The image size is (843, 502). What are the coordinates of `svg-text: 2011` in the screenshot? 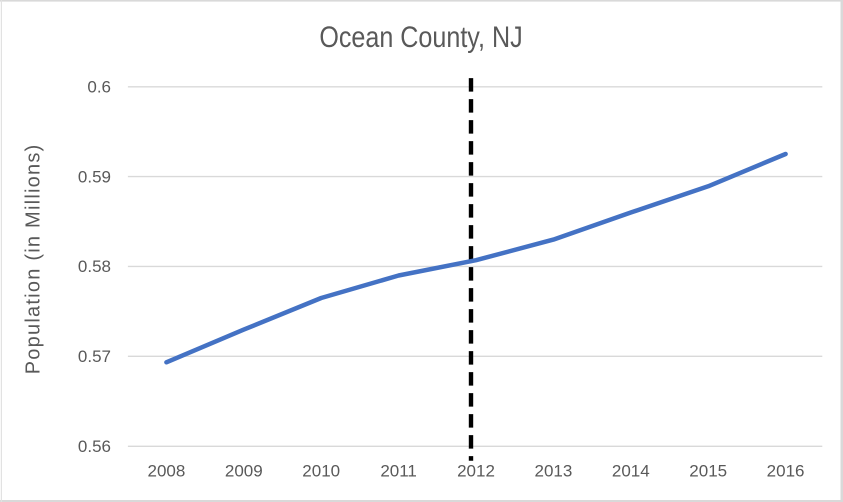 It's located at (398, 471).